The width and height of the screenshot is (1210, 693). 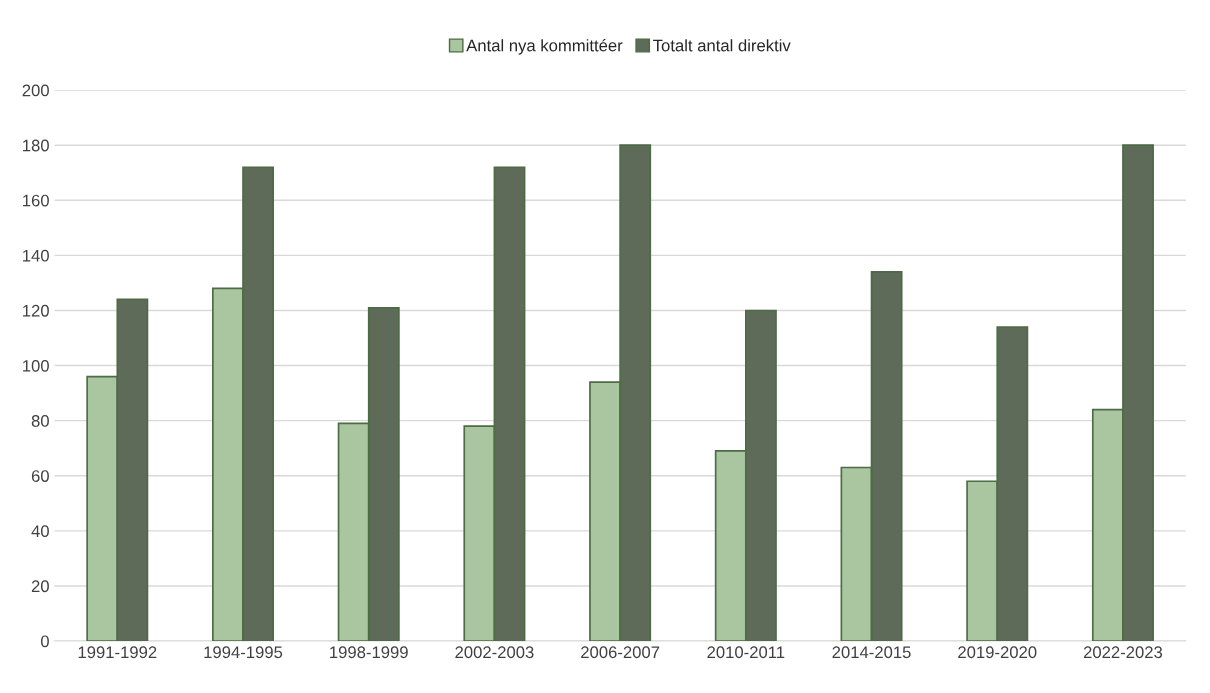 What do you see at coordinates (620, 652) in the screenshot?
I see `x-tick-label: 2006-2007` at bounding box center [620, 652].